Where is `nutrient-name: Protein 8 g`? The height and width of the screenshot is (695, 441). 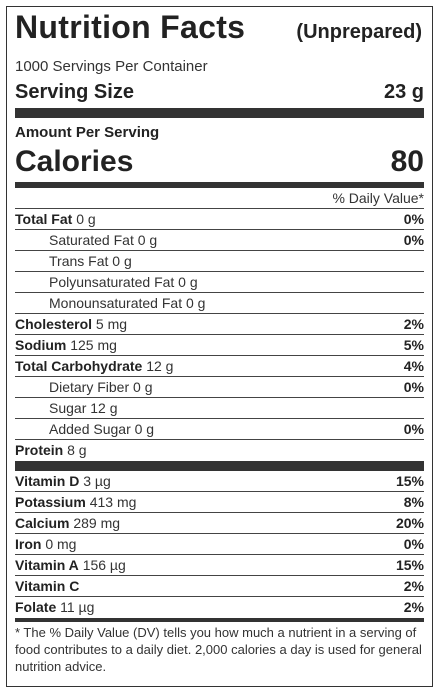 nutrient-name: Protein 8 g is located at coordinates (51, 450).